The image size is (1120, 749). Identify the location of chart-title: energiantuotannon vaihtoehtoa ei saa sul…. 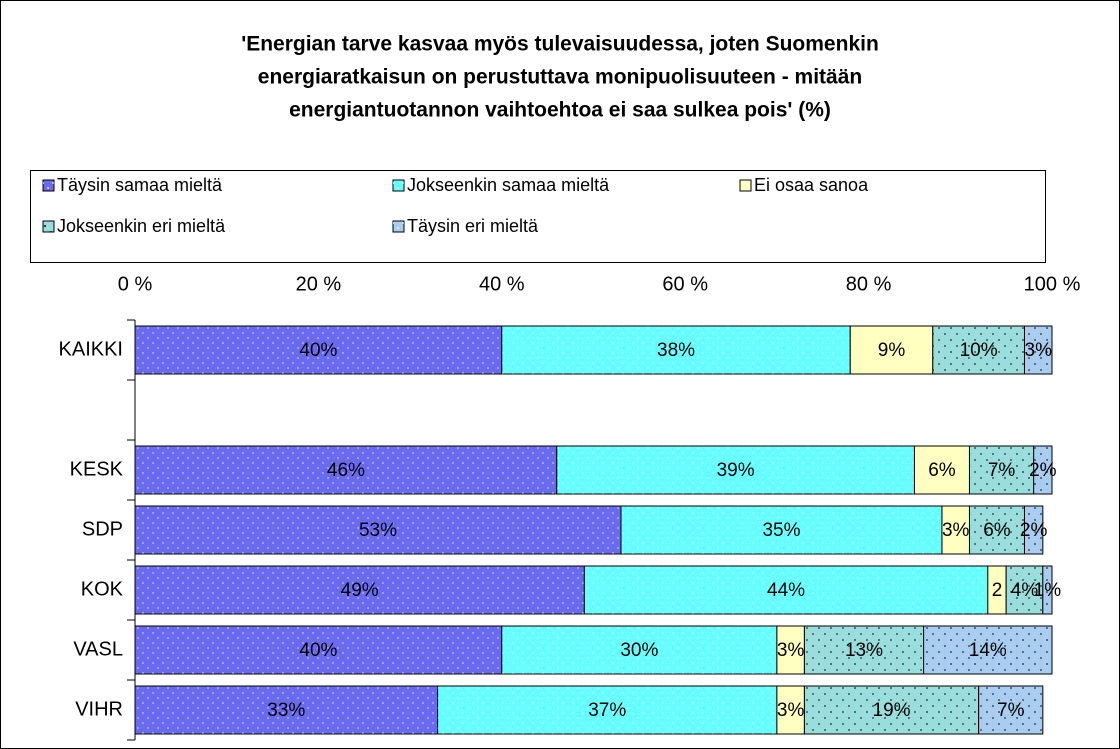
(560, 110).